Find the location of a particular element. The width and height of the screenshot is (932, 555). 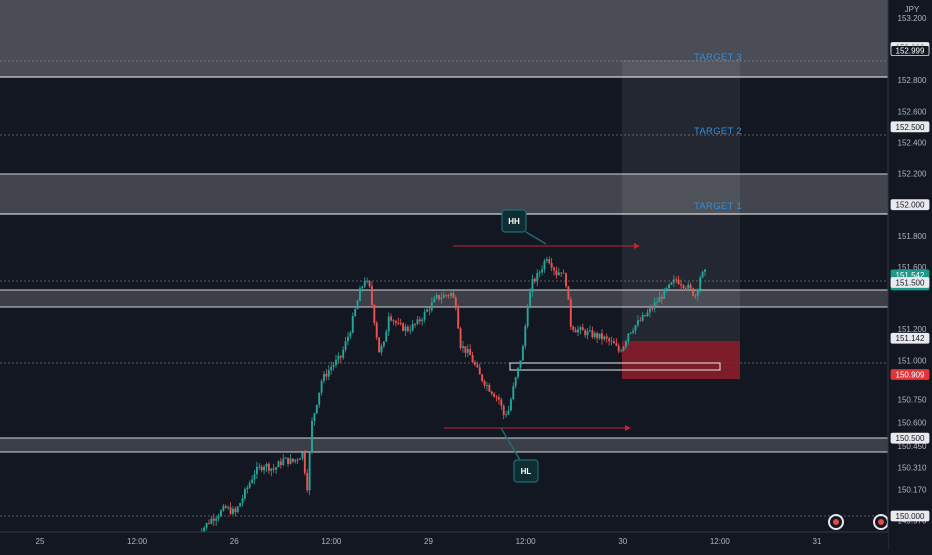

callout-hl: HL is located at coordinates (519, 455).